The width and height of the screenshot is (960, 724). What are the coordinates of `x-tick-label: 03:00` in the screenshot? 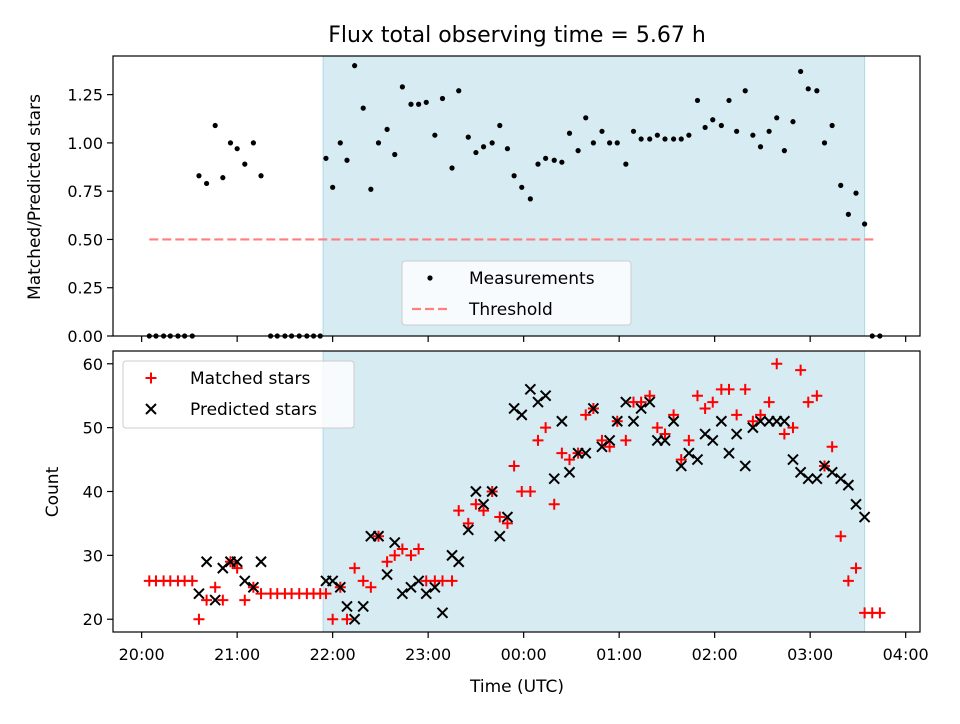 It's located at (810, 654).